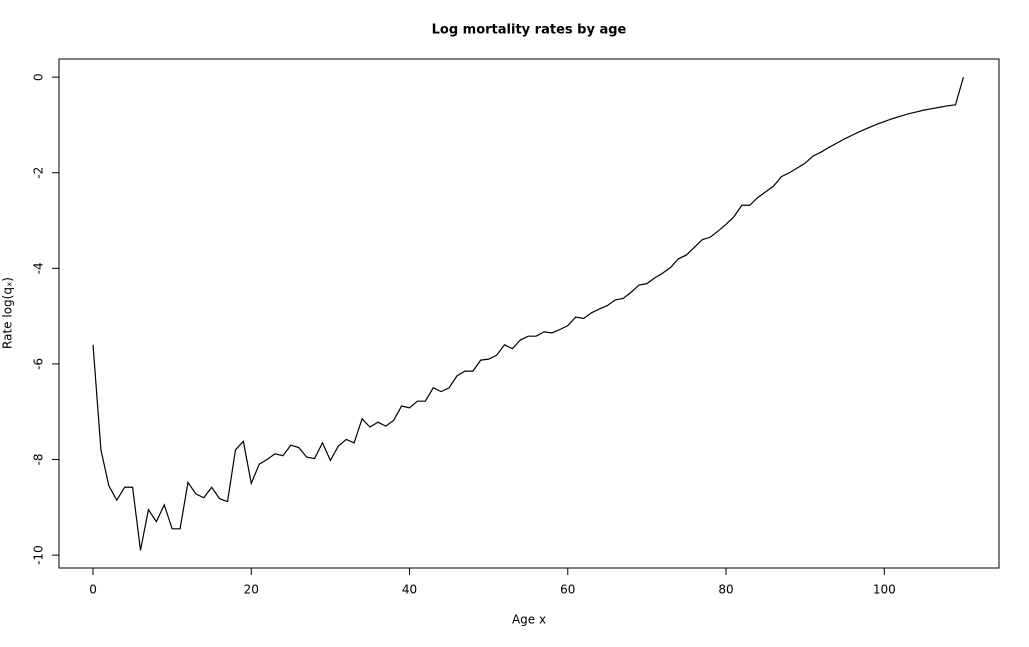 Image resolution: width=1029 pixels, height=647 pixels. What do you see at coordinates (884, 590) in the screenshot?
I see `x-tick-label: 100` at bounding box center [884, 590].